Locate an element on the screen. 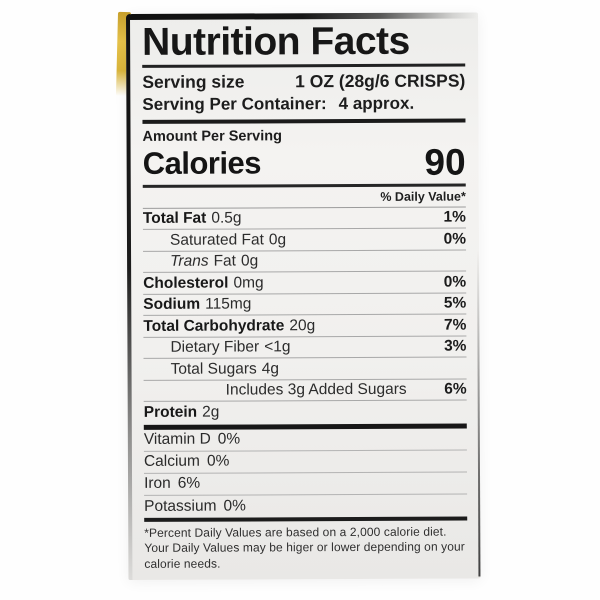 Image resolution: width=600 pixels, height=600 pixels. nutrient-amount: 0mg is located at coordinates (248, 283).